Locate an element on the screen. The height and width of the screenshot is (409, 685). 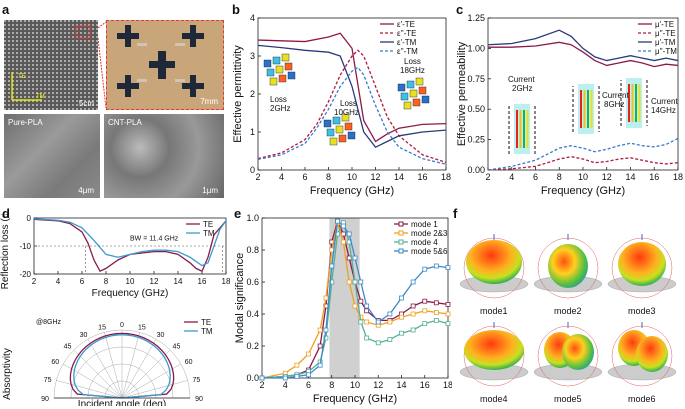
legend-label: ε''-TE is located at coordinates (407, 33).